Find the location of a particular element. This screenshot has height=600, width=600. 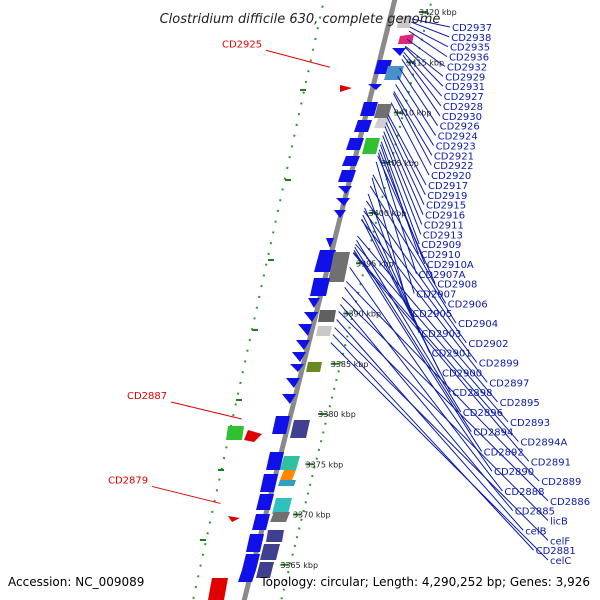

gene-label: CD2921 is located at coordinates (454, 156).